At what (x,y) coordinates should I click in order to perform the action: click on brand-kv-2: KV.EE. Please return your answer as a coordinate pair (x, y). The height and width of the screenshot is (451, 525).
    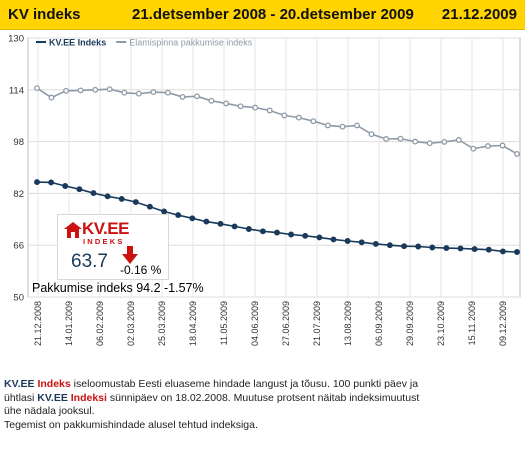
    Looking at the image, I should click on (52, 397).